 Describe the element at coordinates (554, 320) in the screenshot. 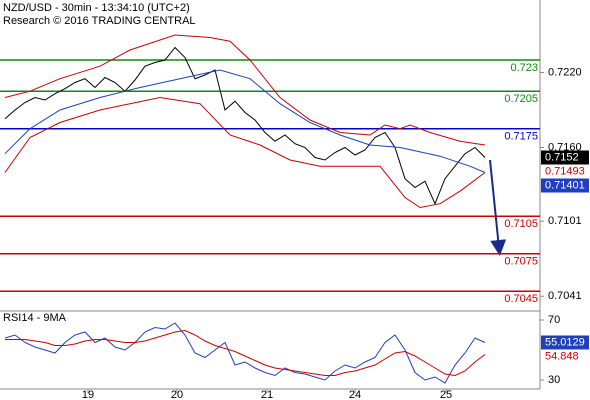

I see `y-tick-label: 70` at that location.